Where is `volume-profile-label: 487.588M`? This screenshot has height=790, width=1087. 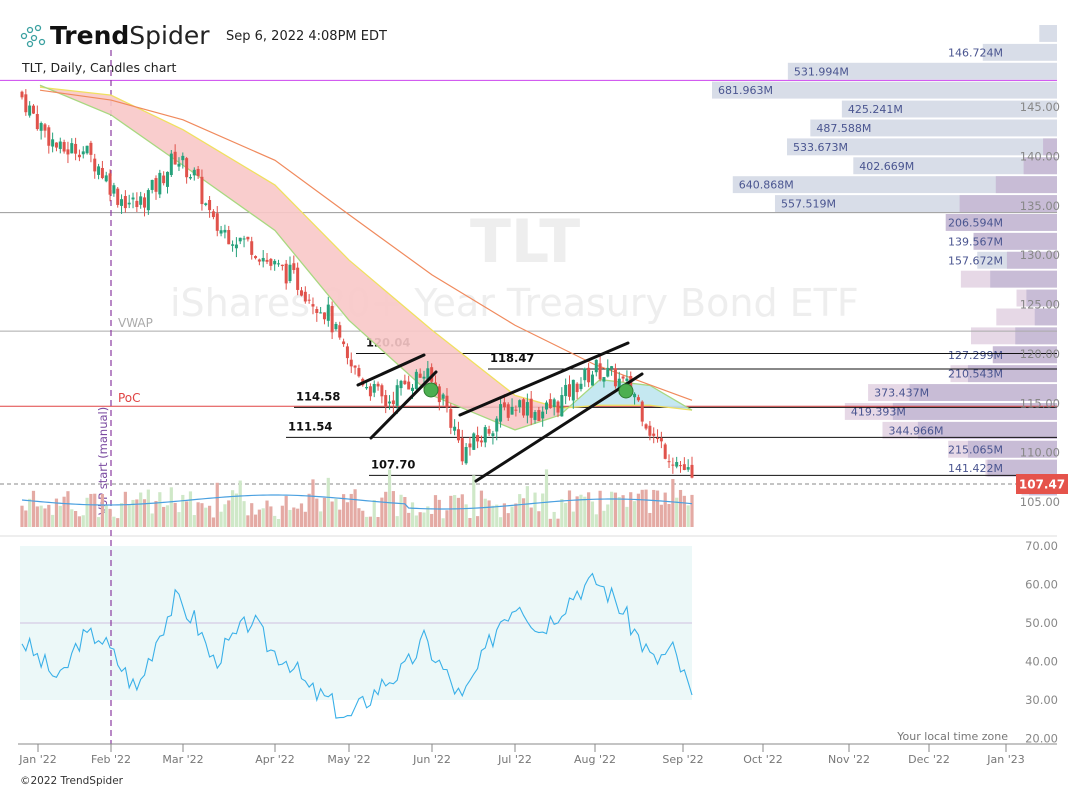 volume-profile-label: 487.588M is located at coordinates (843, 128).